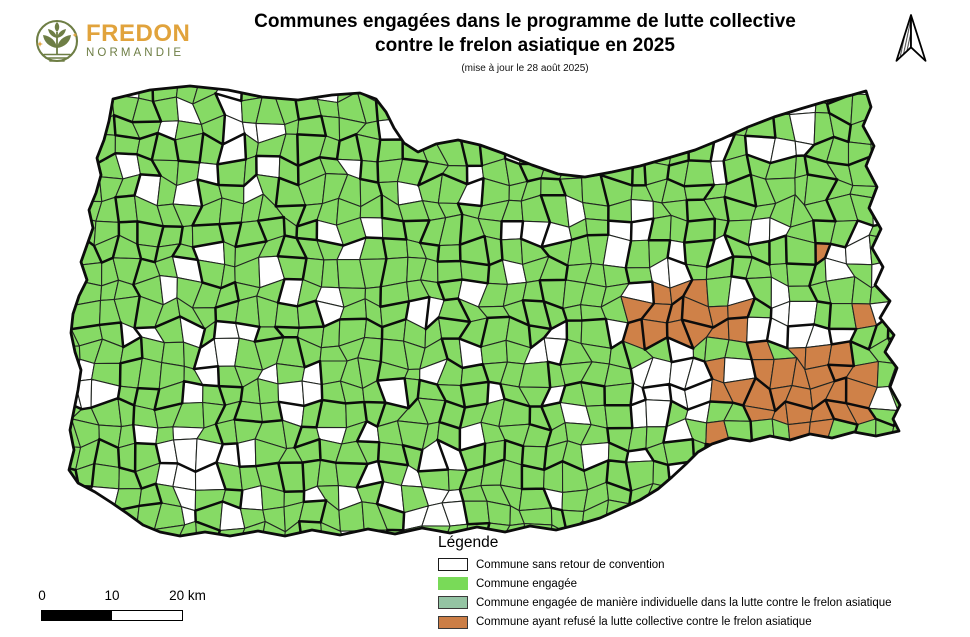 This screenshot has height=637, width=970. What do you see at coordinates (57, 41) in the screenshot?
I see `fredon-logo-icon` at bounding box center [57, 41].